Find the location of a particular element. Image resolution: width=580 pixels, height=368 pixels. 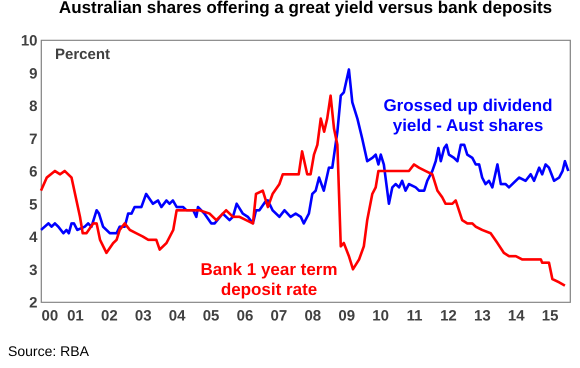

x-tick-label: 10 is located at coordinates (380, 316).